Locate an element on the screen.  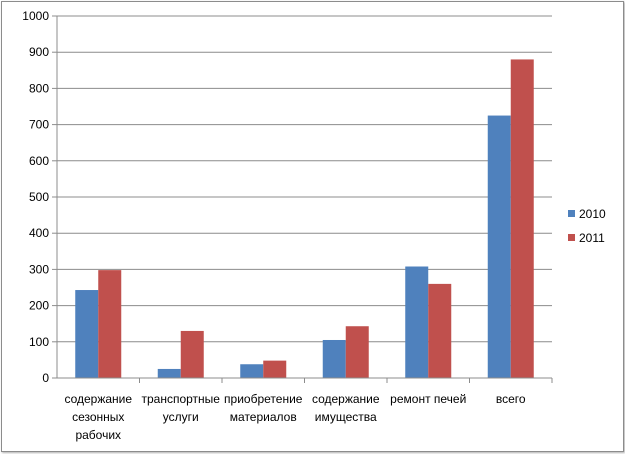
y-tick-label: 300 is located at coordinates (39, 269).